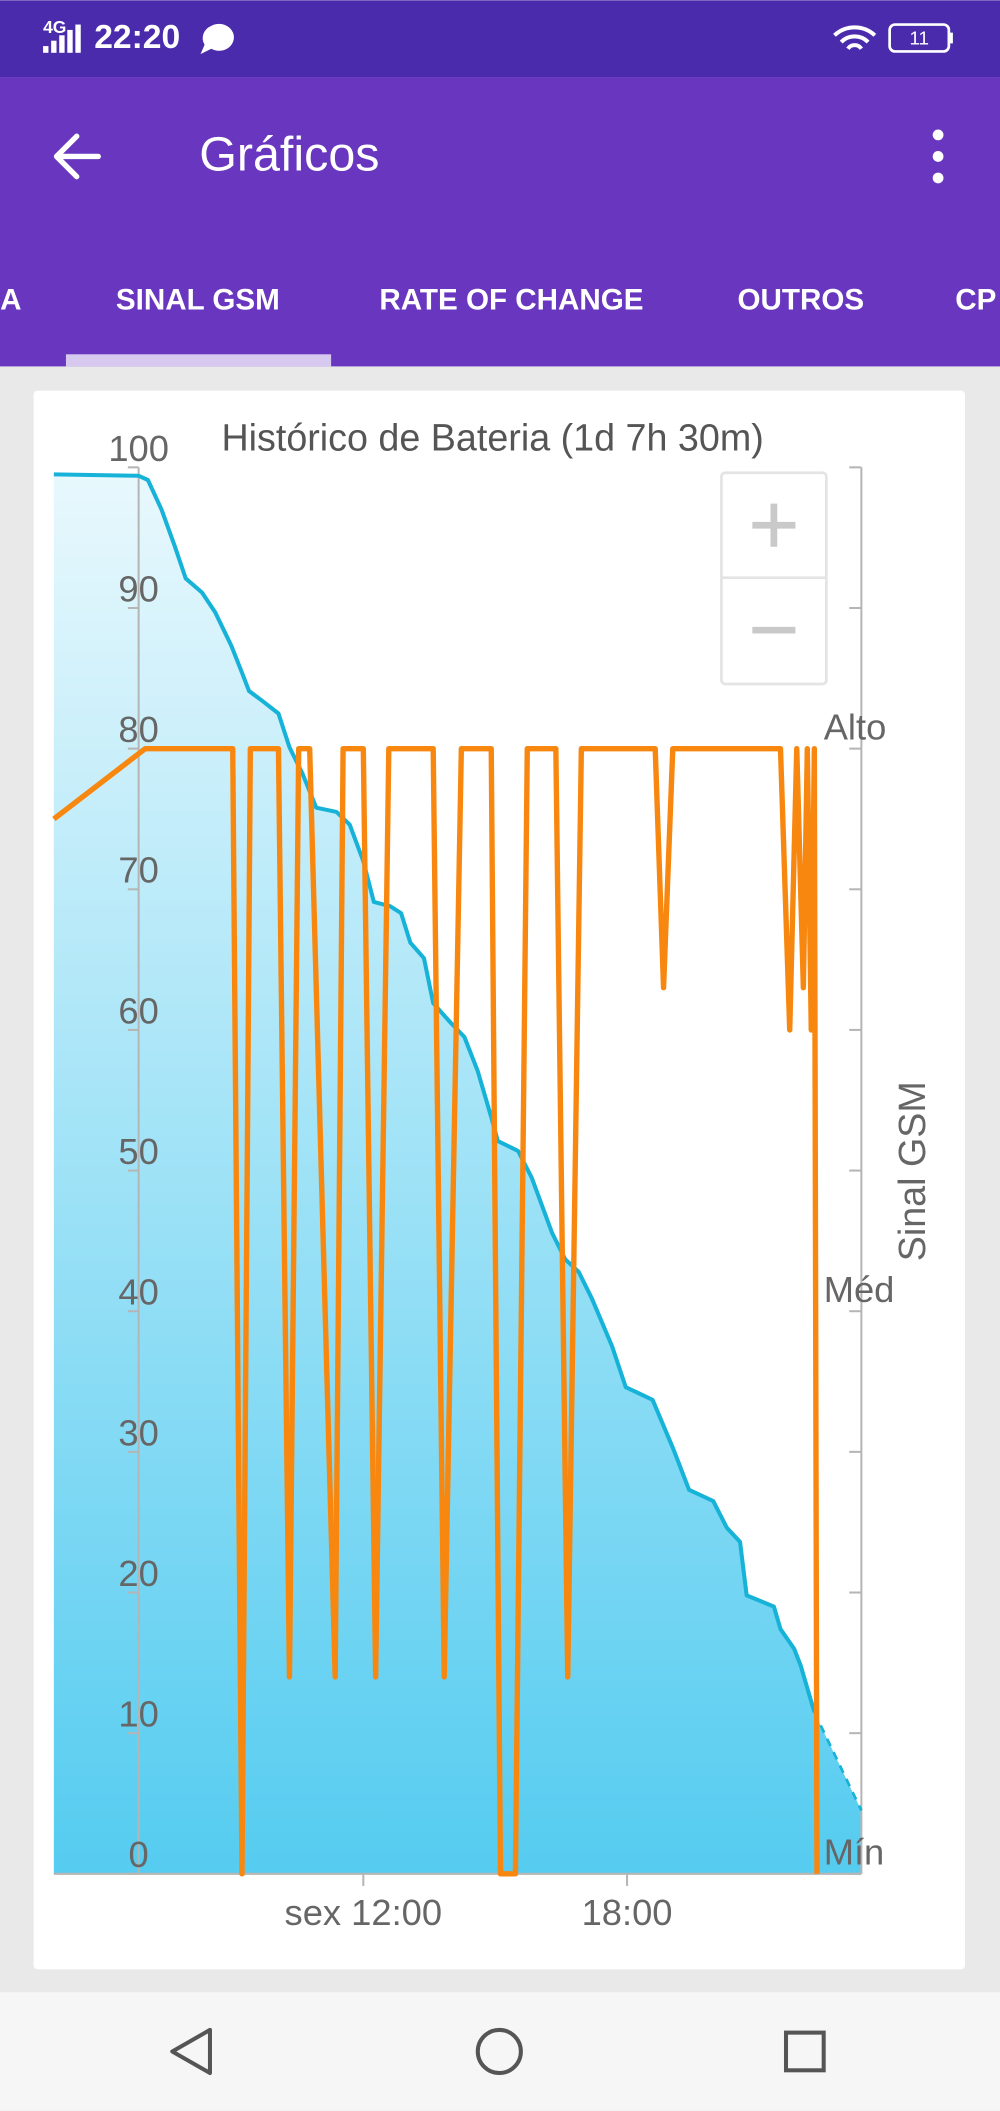  Describe the element at coordinates (138, 870) in the screenshot. I see `y-tick-label: 70` at that location.